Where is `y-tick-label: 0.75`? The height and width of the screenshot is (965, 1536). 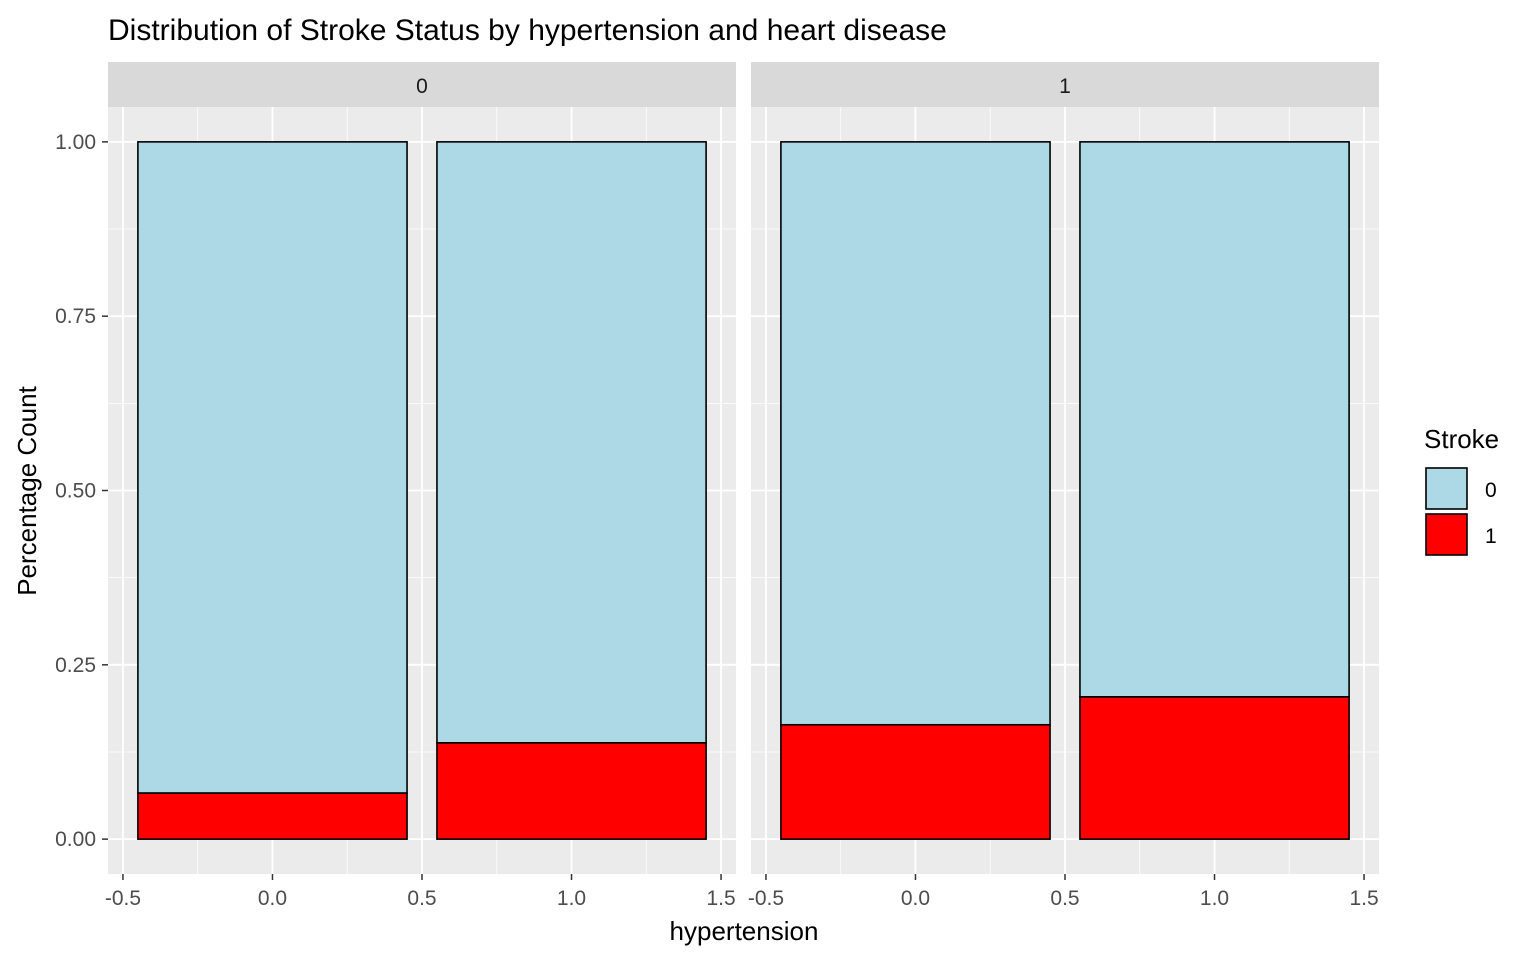
y-tick-label: 0.75 is located at coordinates (75, 316).